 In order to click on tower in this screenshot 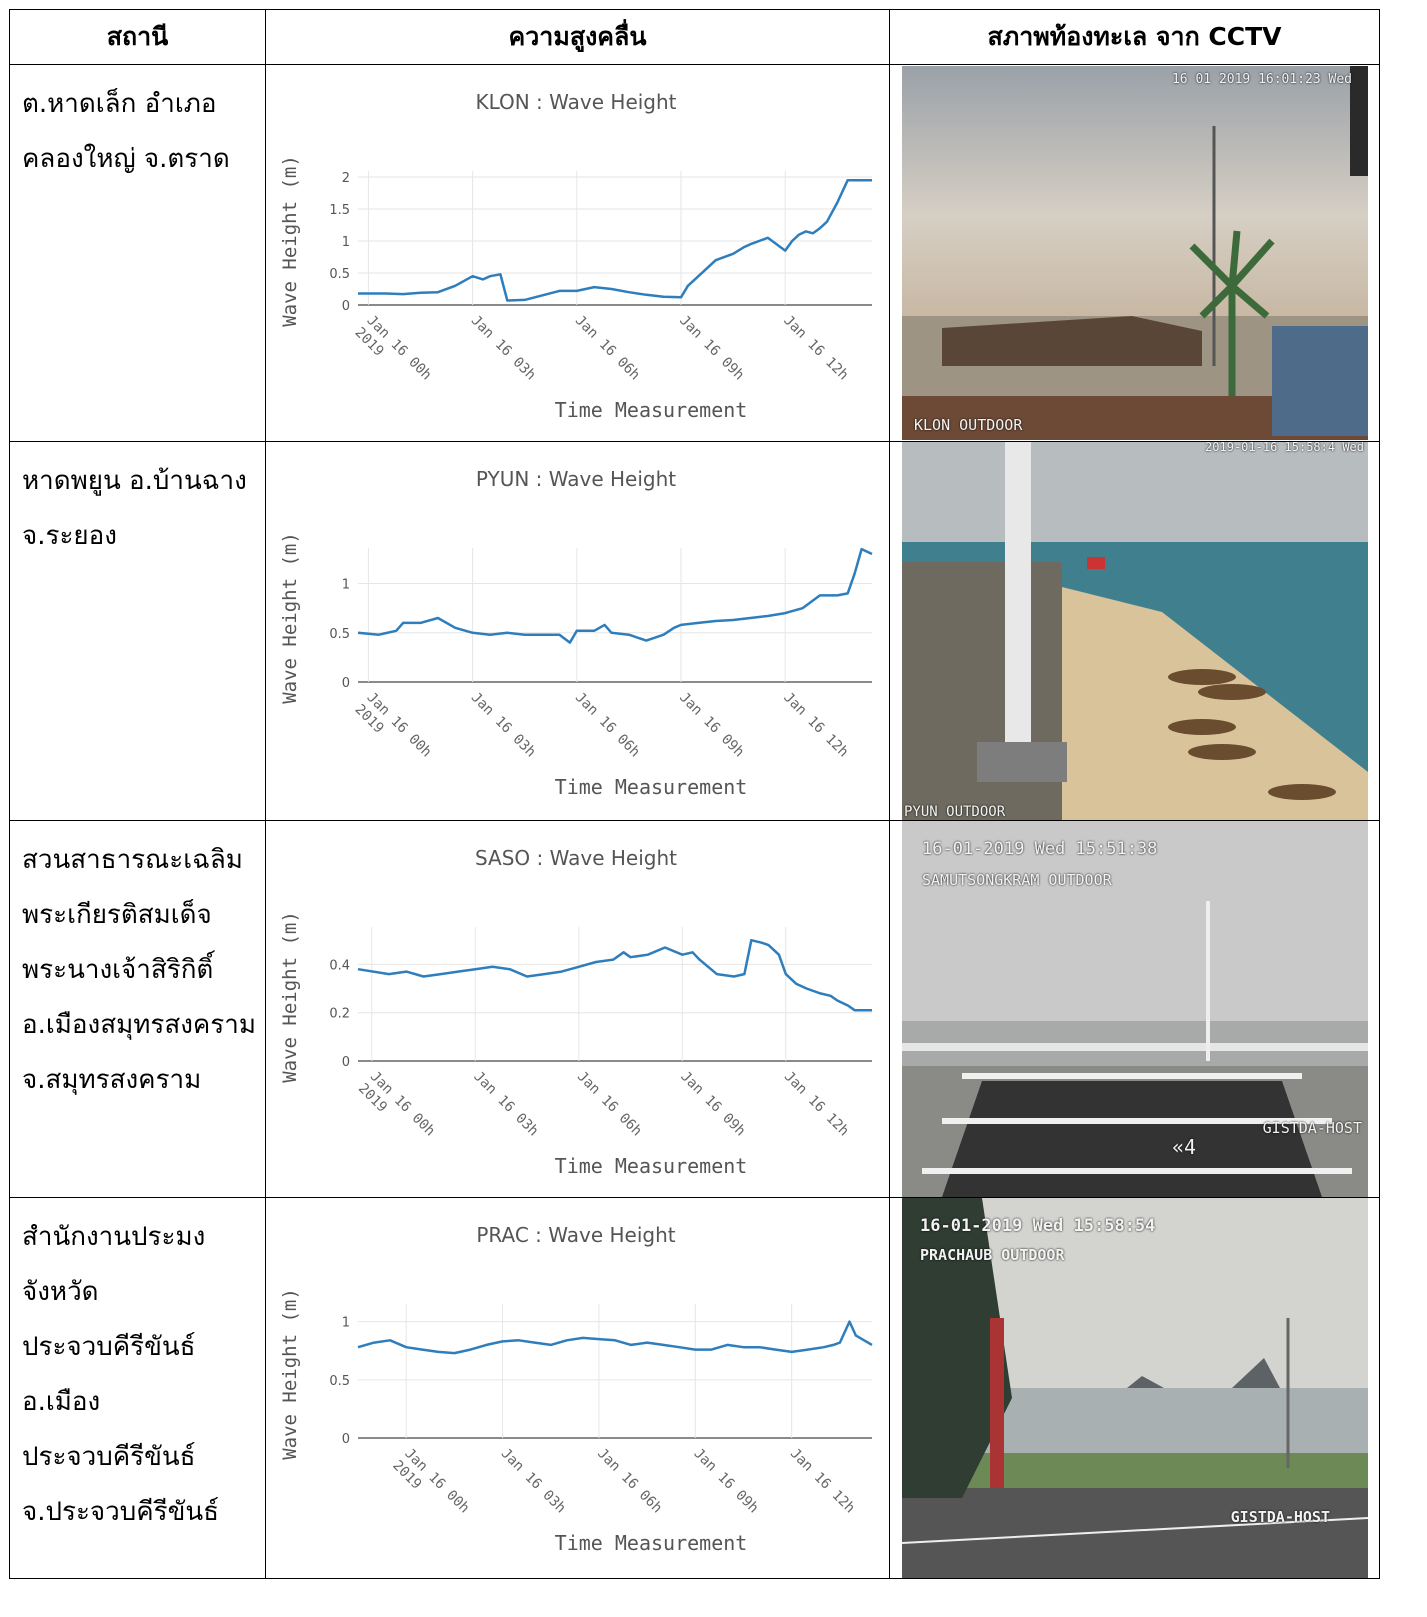, I will do `click(997, 1403)`.